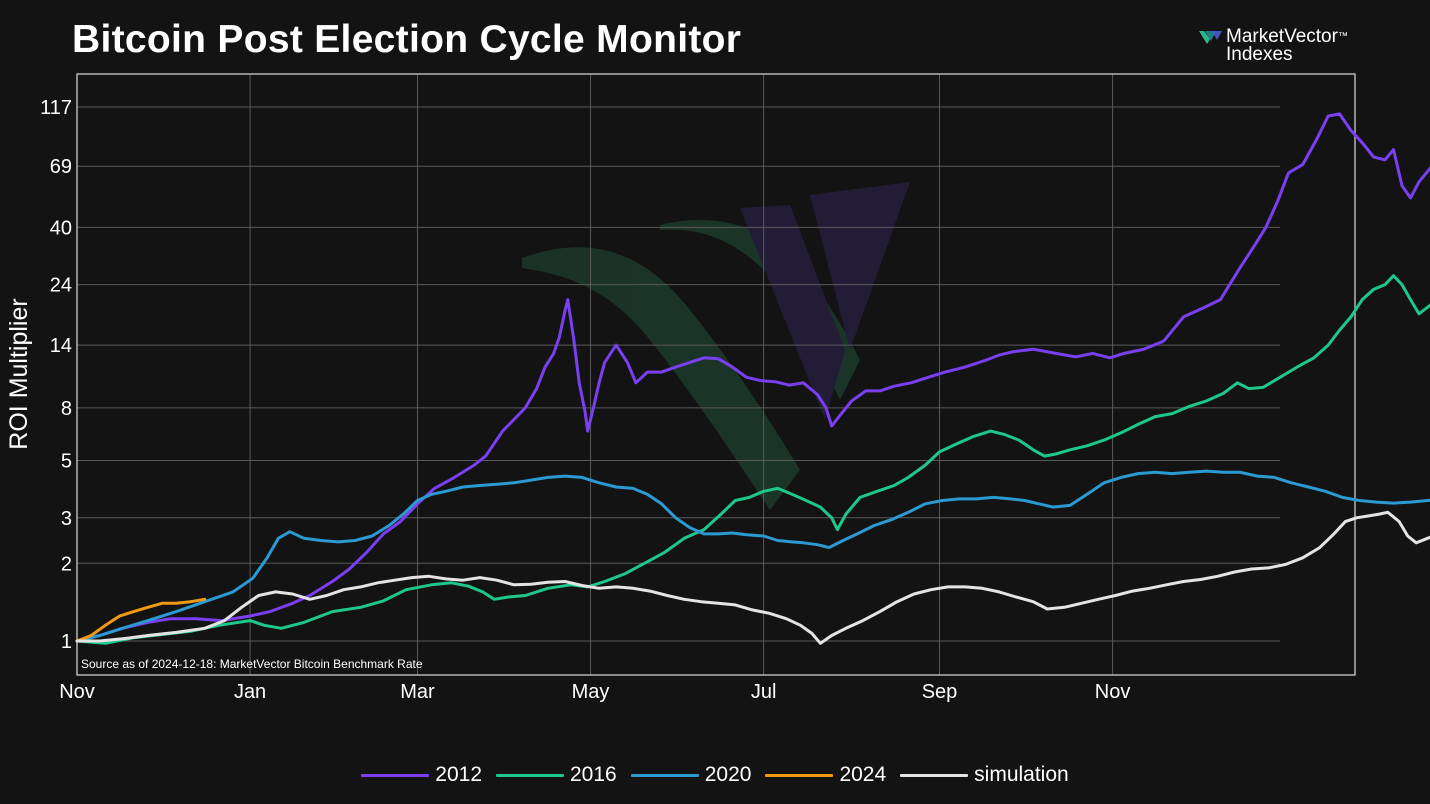 The height and width of the screenshot is (804, 1430). Describe the element at coordinates (1021, 774) in the screenshot. I see `legend-label: simulation` at that location.